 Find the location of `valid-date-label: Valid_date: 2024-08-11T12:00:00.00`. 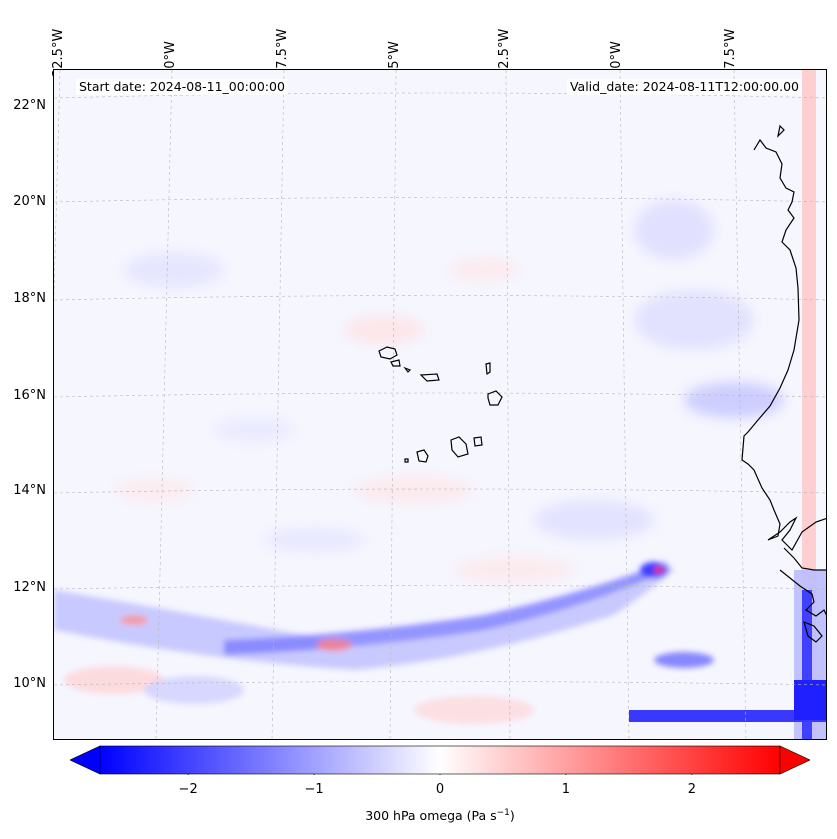

valid-date-label: Valid_date: 2024-08-11T12:00:00.00 is located at coordinates (684, 87).